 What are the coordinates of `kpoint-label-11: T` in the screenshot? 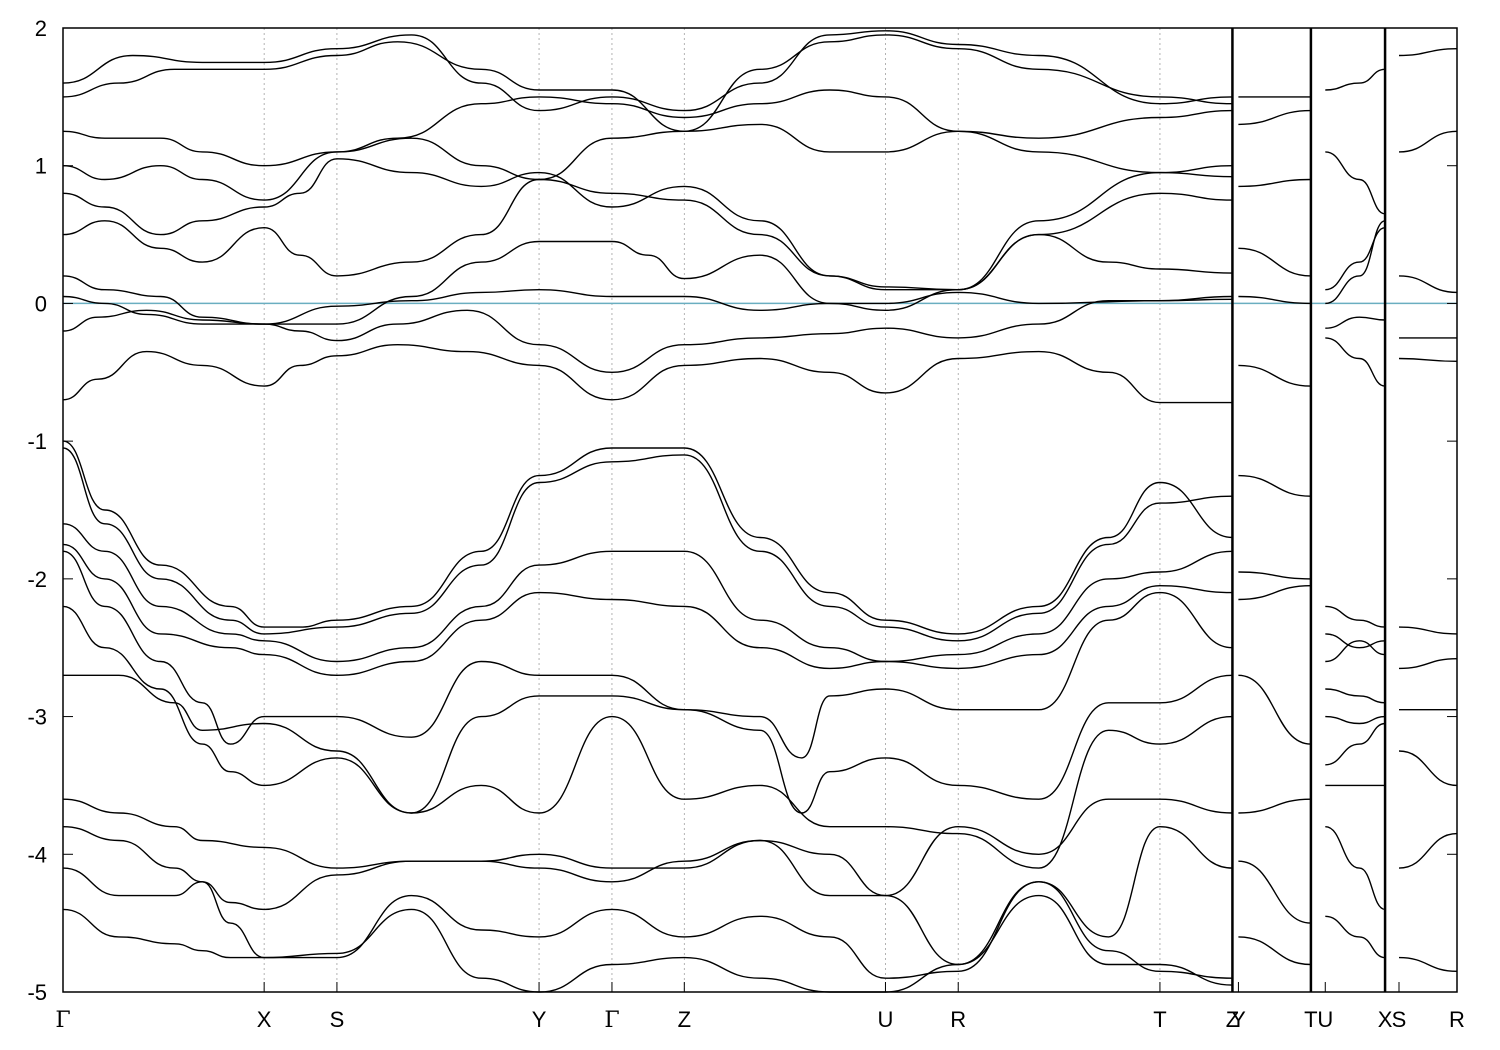 It's located at (1310, 1019).